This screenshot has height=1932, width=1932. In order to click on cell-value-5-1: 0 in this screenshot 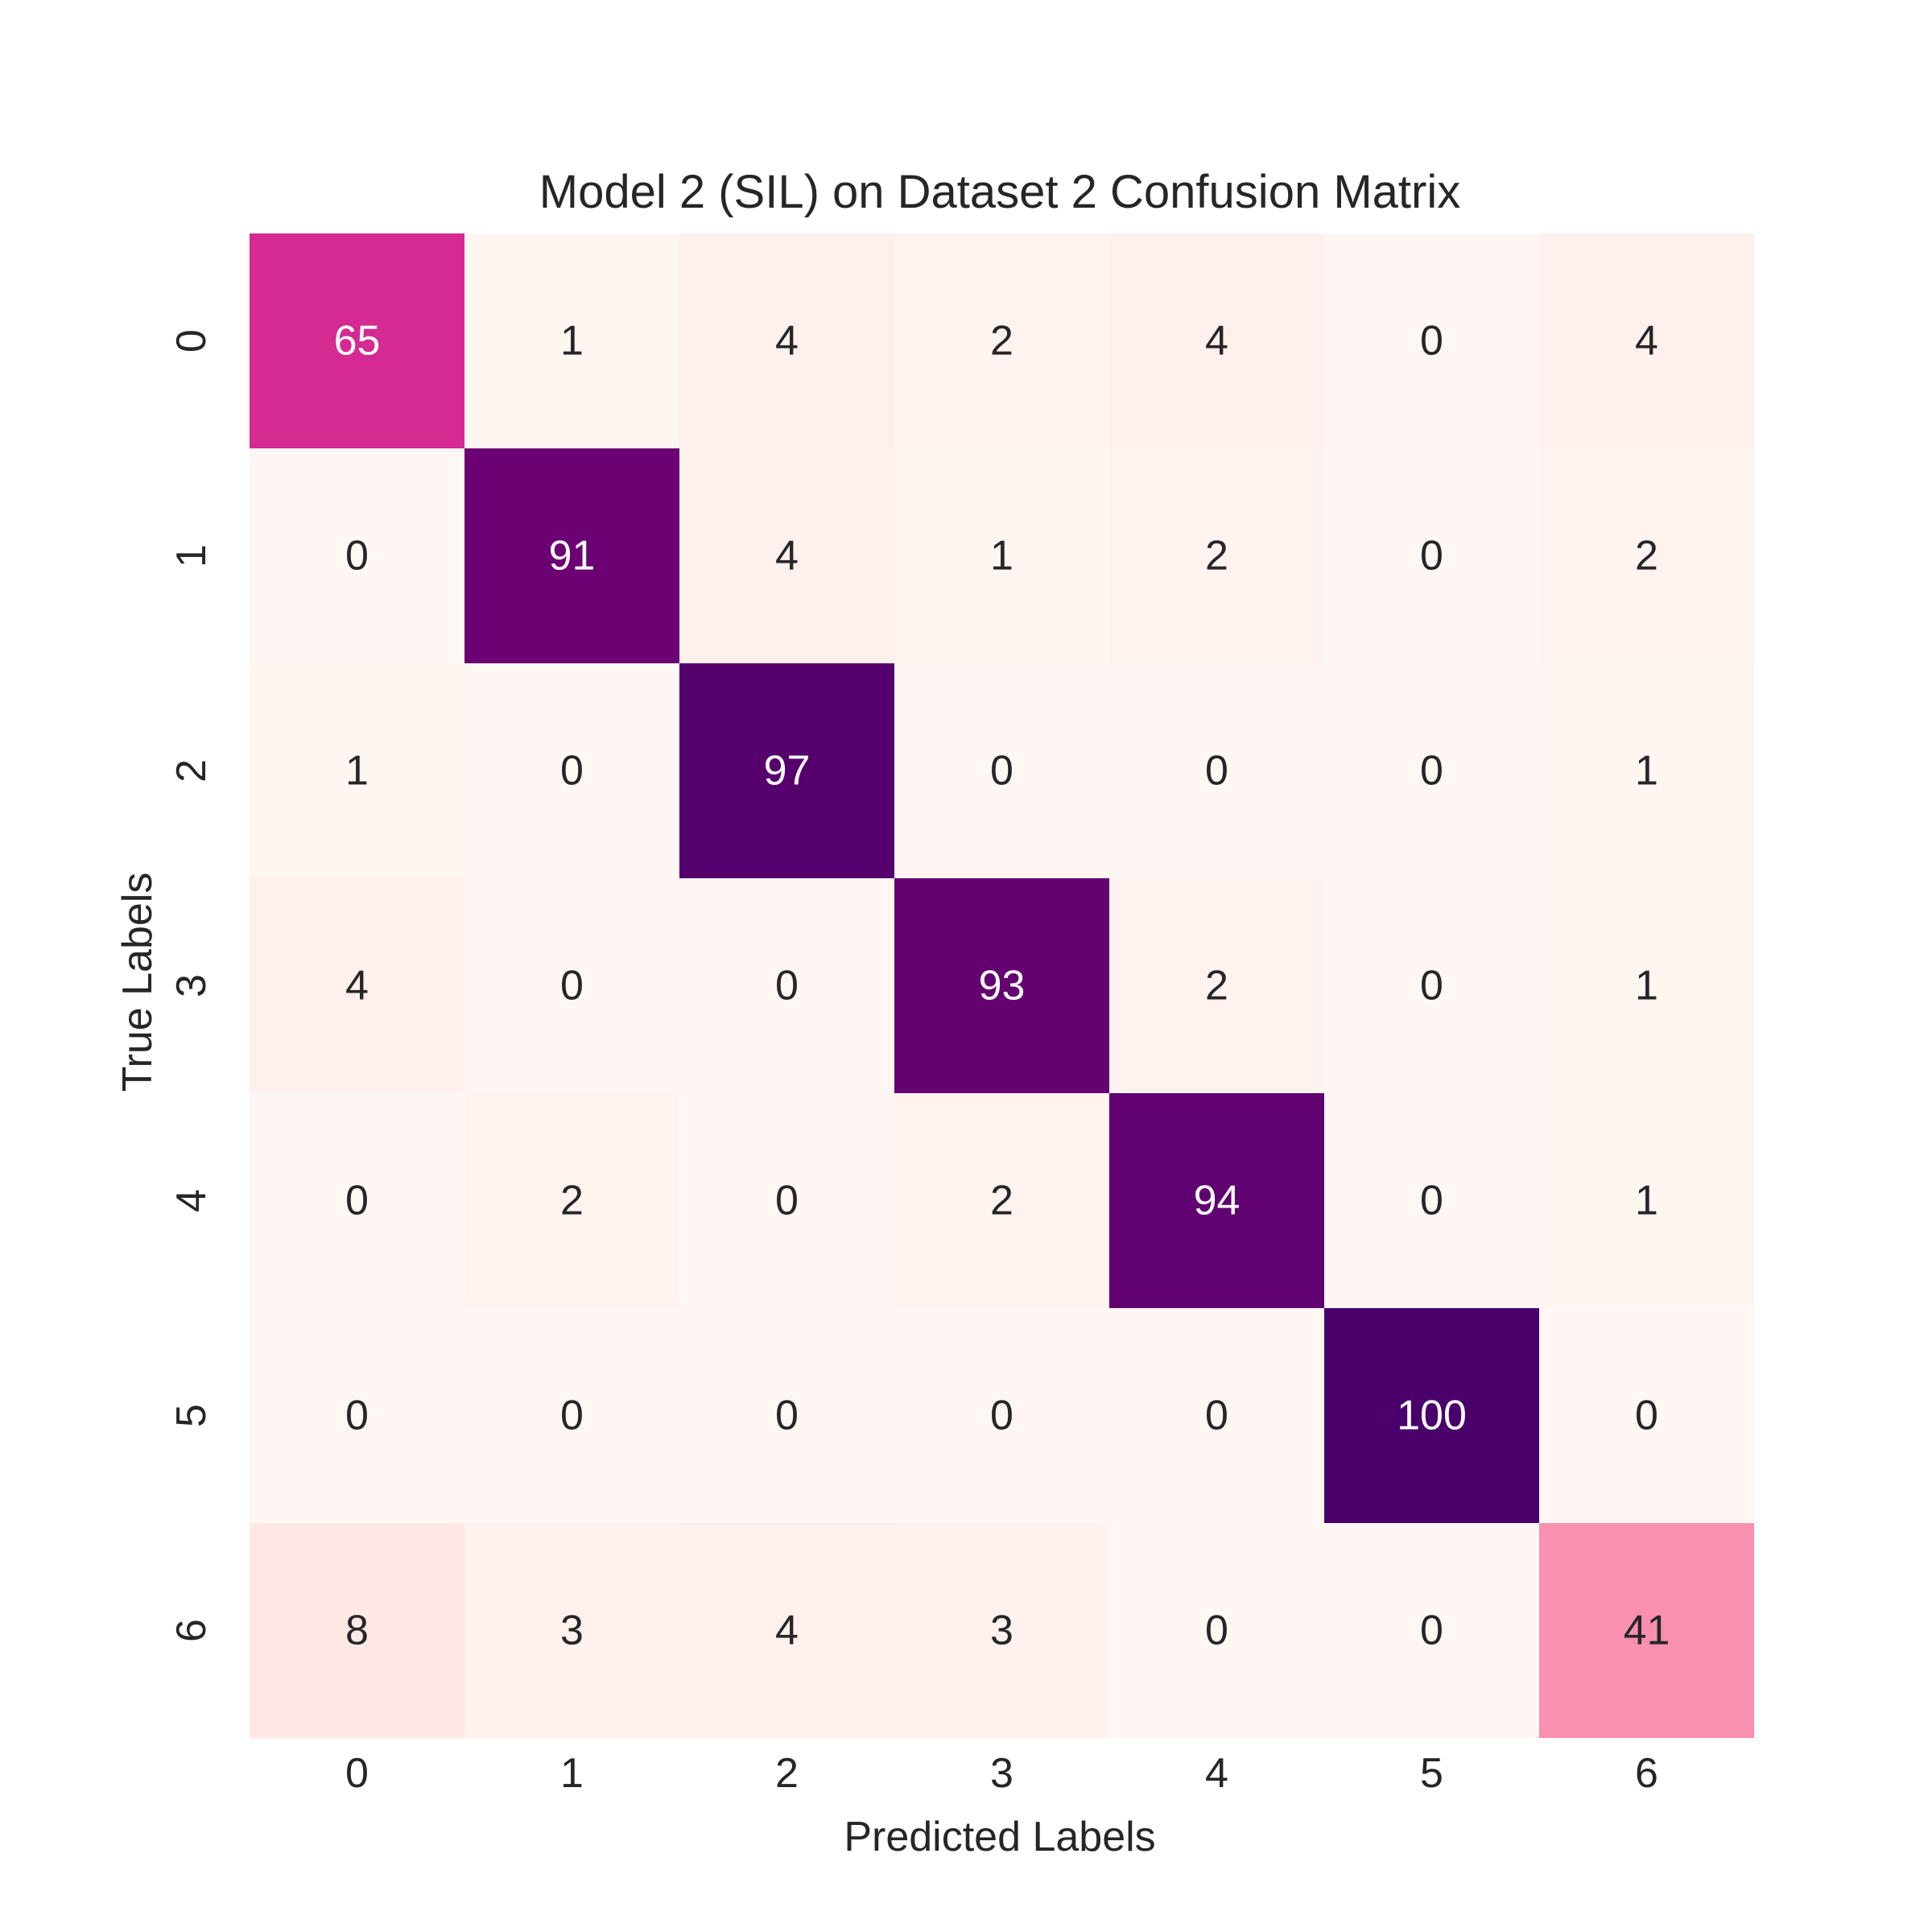, I will do `click(572, 1416)`.